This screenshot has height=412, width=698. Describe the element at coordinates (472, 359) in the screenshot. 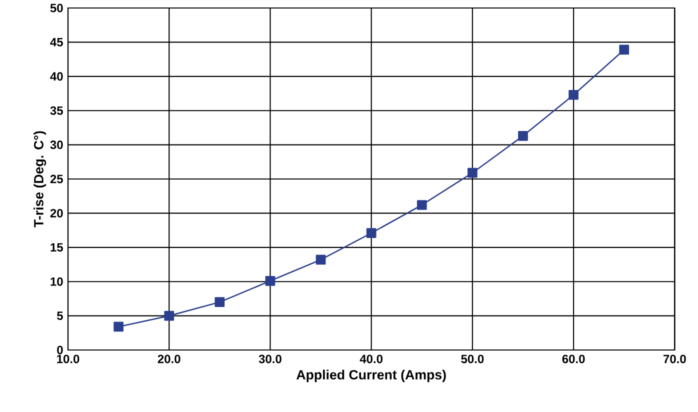

I see `x-tick-label: 50.0` at that location.